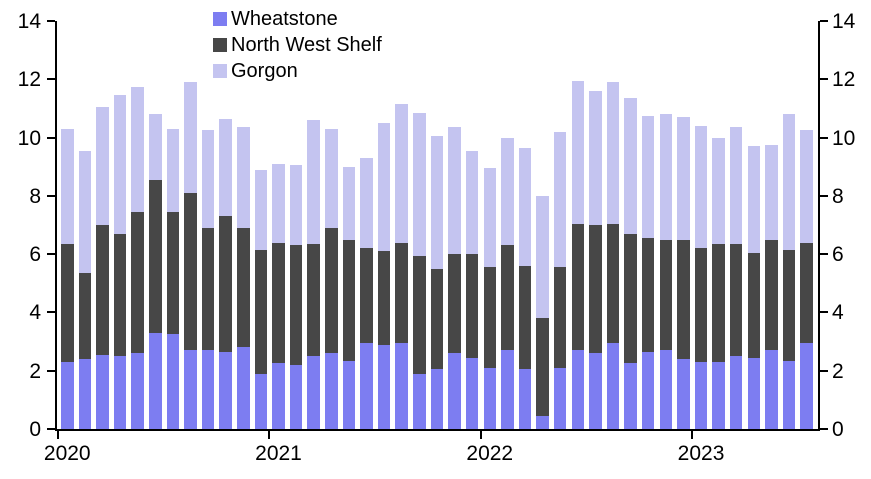 This screenshot has height=479, width=871. Describe the element at coordinates (683, 273) in the screenshot. I see `bar-dec-2022` at that location.